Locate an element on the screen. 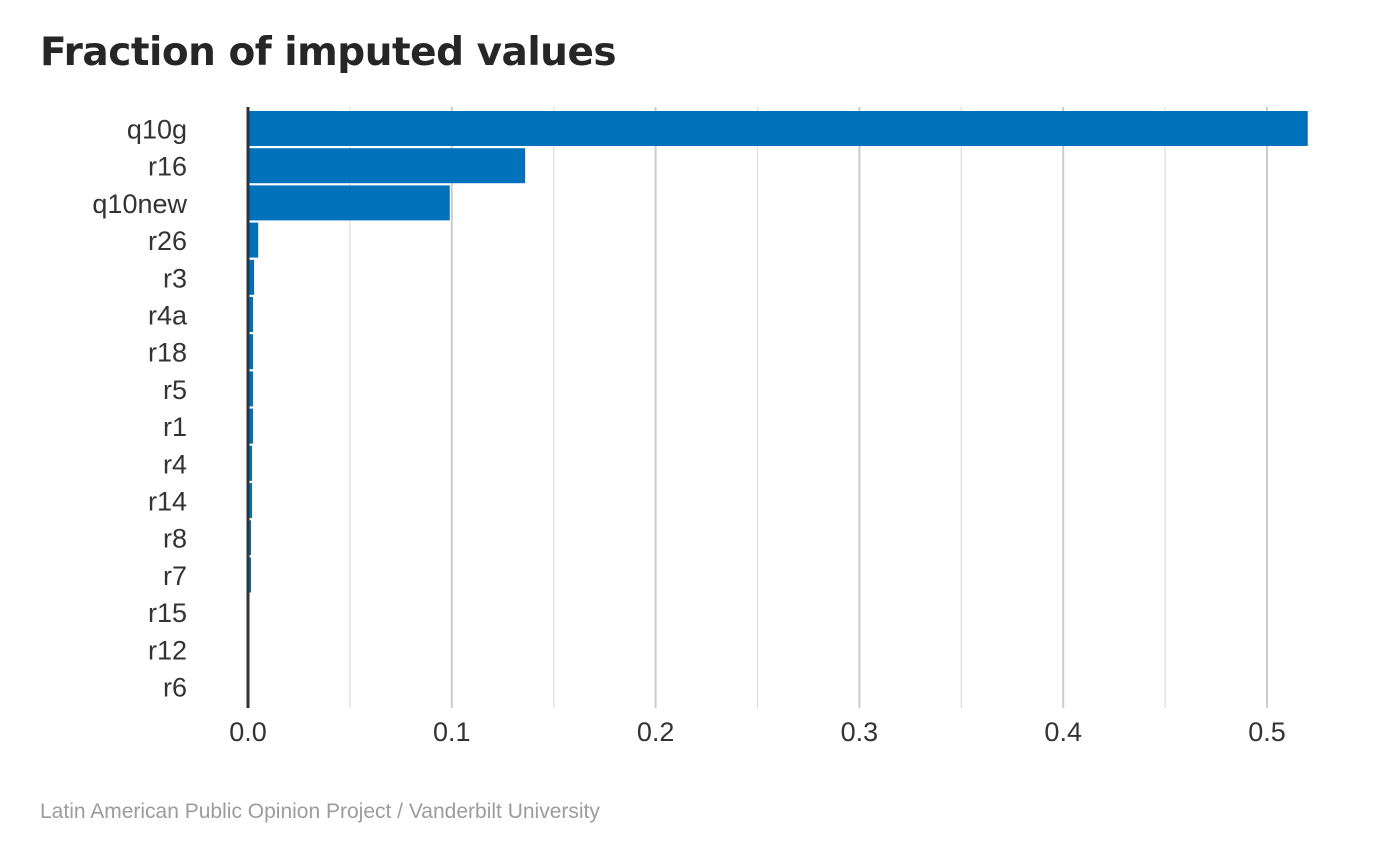 This screenshot has width=1400, height=865. category-label-r1: r1 is located at coordinates (175, 427).